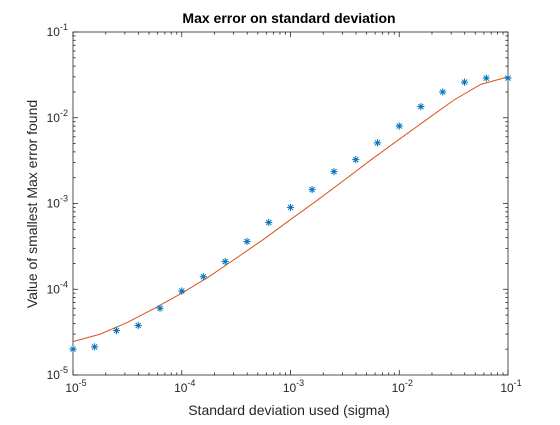  I want to click on y-tick-label: 10⁻⁴, so click(57, 287).